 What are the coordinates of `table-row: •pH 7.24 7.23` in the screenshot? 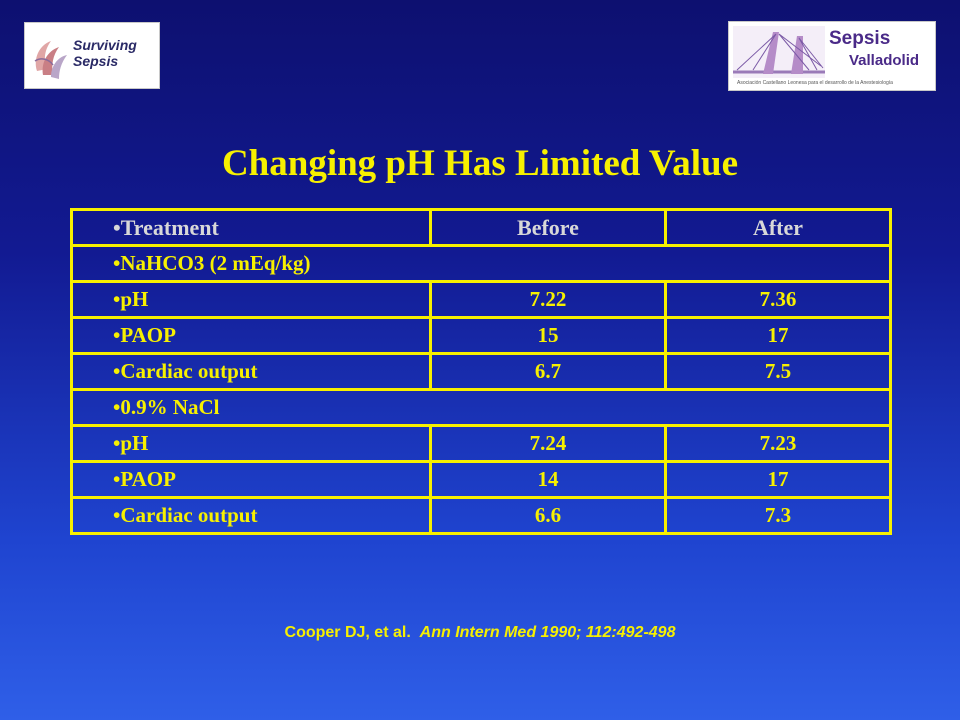 It's located at (481, 443).